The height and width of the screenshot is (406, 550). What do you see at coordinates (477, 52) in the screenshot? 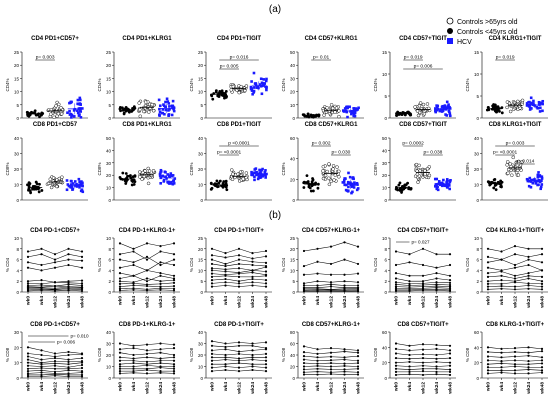
I see `y-tick-label: 15` at bounding box center [477, 52].